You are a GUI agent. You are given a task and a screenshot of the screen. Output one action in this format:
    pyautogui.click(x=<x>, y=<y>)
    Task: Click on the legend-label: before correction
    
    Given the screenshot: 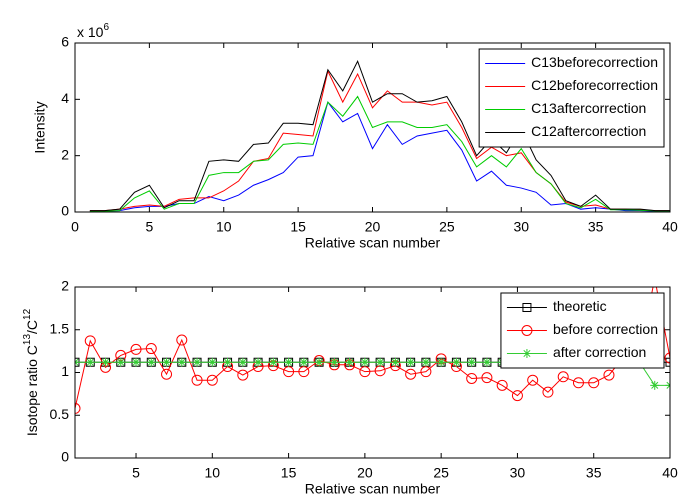 What is the action you would take?
    pyautogui.click(x=605, y=329)
    